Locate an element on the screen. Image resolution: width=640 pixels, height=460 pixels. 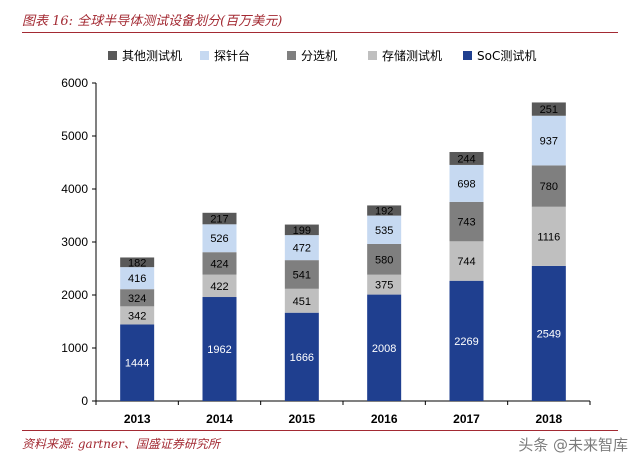
bar-value-label: 251 is located at coordinates (549, 110).